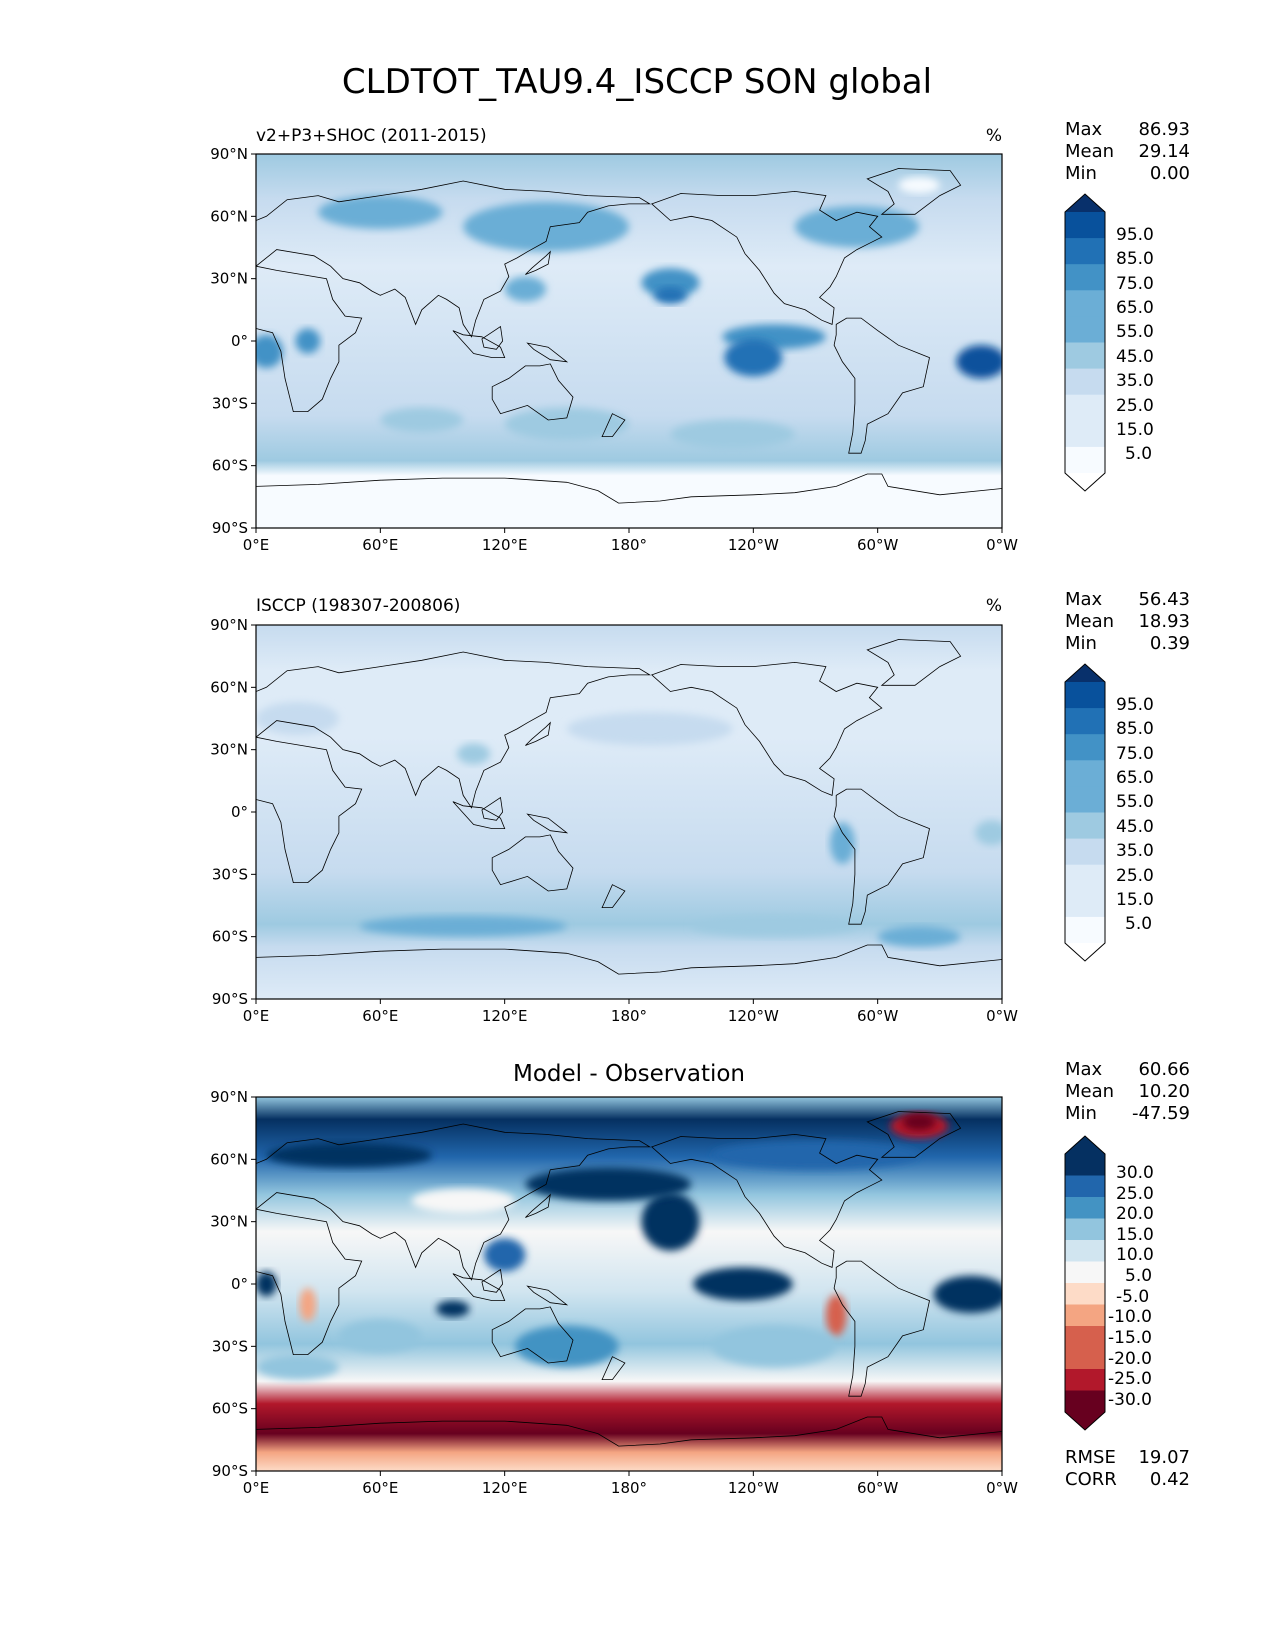 This screenshot has width=1275, height=1650. What do you see at coordinates (1081, 1113) in the screenshot?
I see `stat-label: Min` at bounding box center [1081, 1113].